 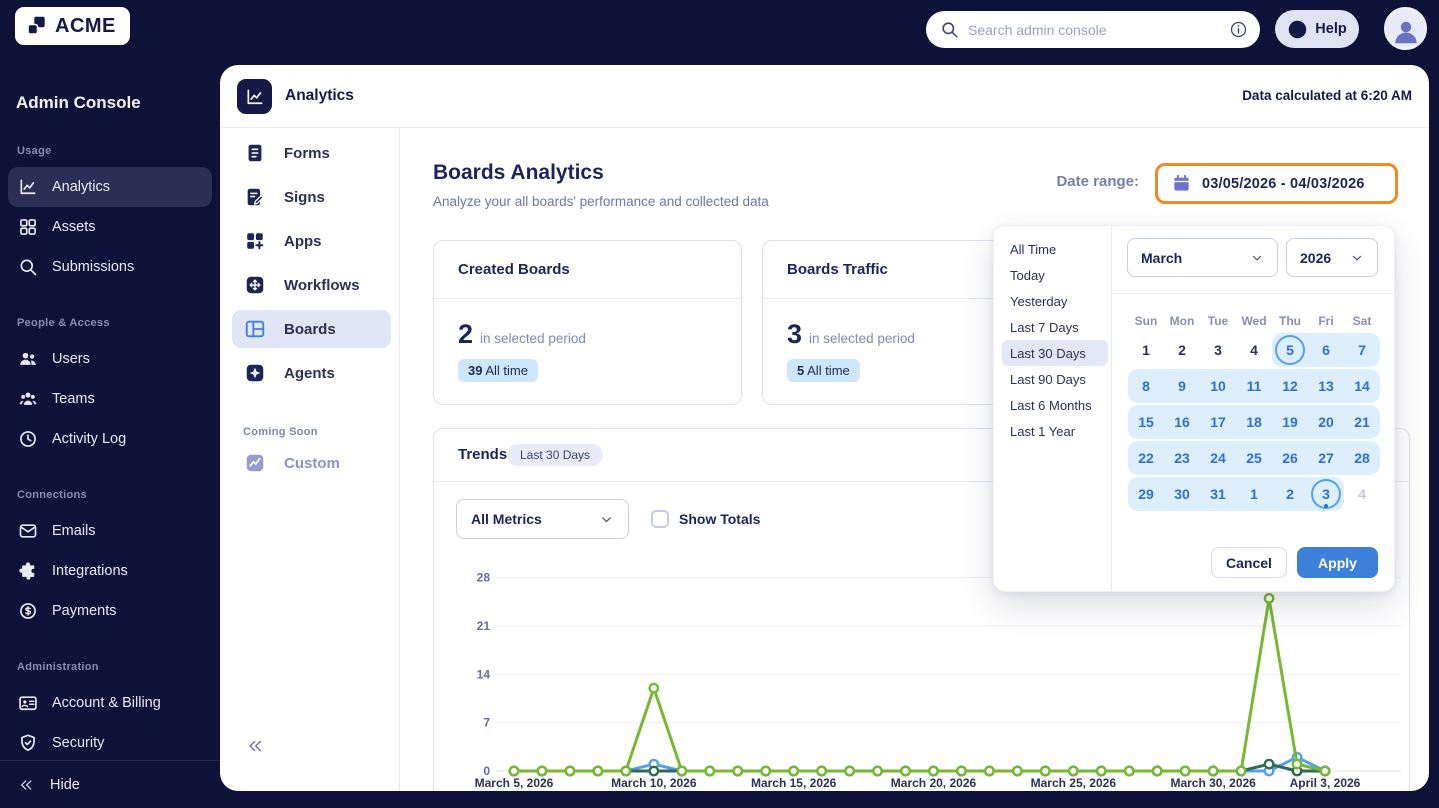 What do you see at coordinates (1405, 28) in the screenshot?
I see `user-avatar` at bounding box center [1405, 28].